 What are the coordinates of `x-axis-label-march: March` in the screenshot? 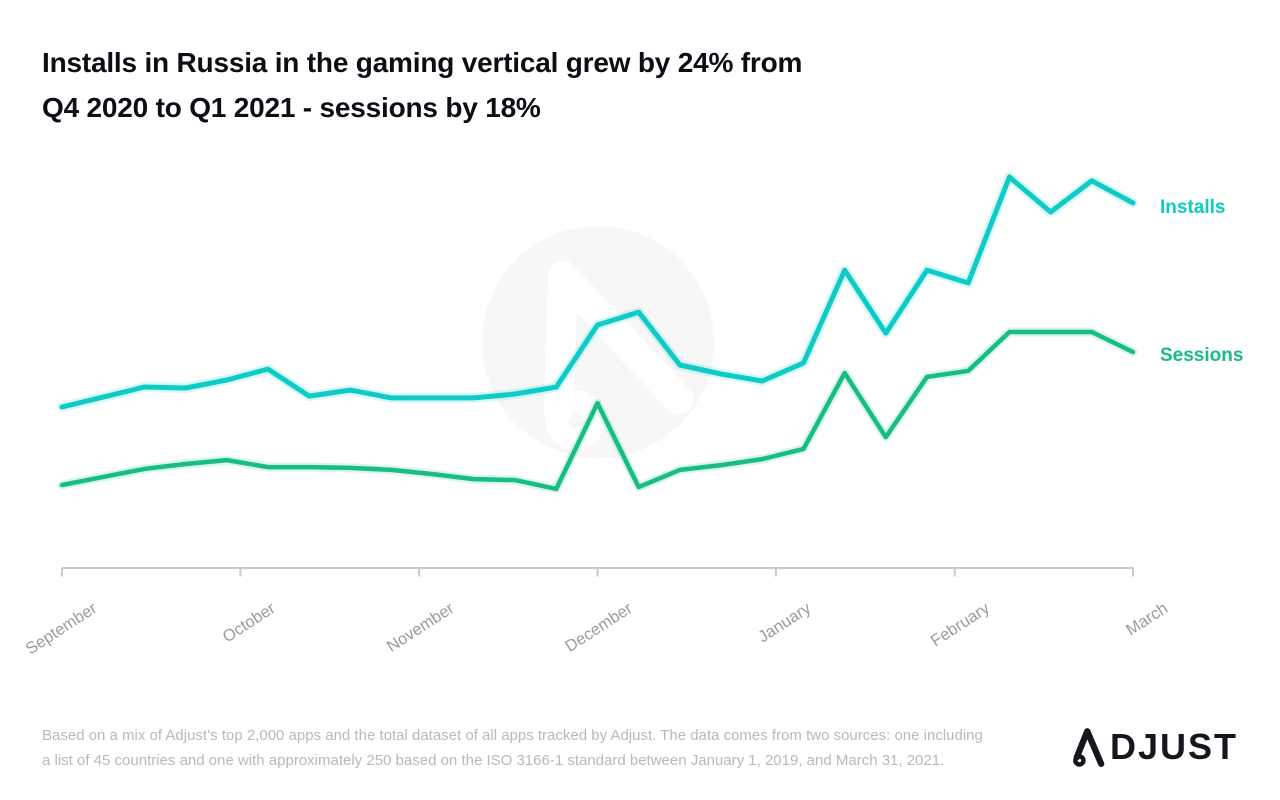 It's located at (1147, 619).